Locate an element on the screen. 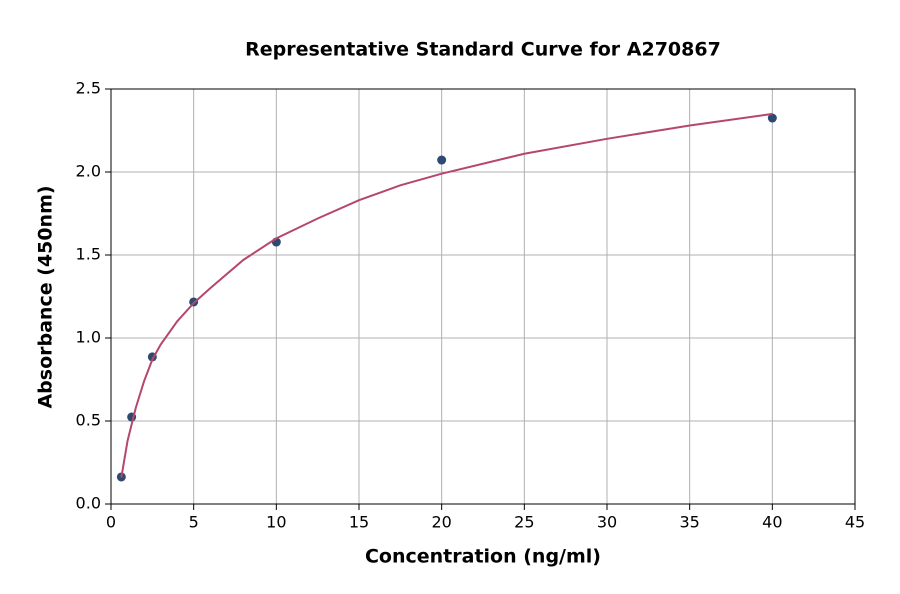  x-tick-label: 5 is located at coordinates (194, 522).